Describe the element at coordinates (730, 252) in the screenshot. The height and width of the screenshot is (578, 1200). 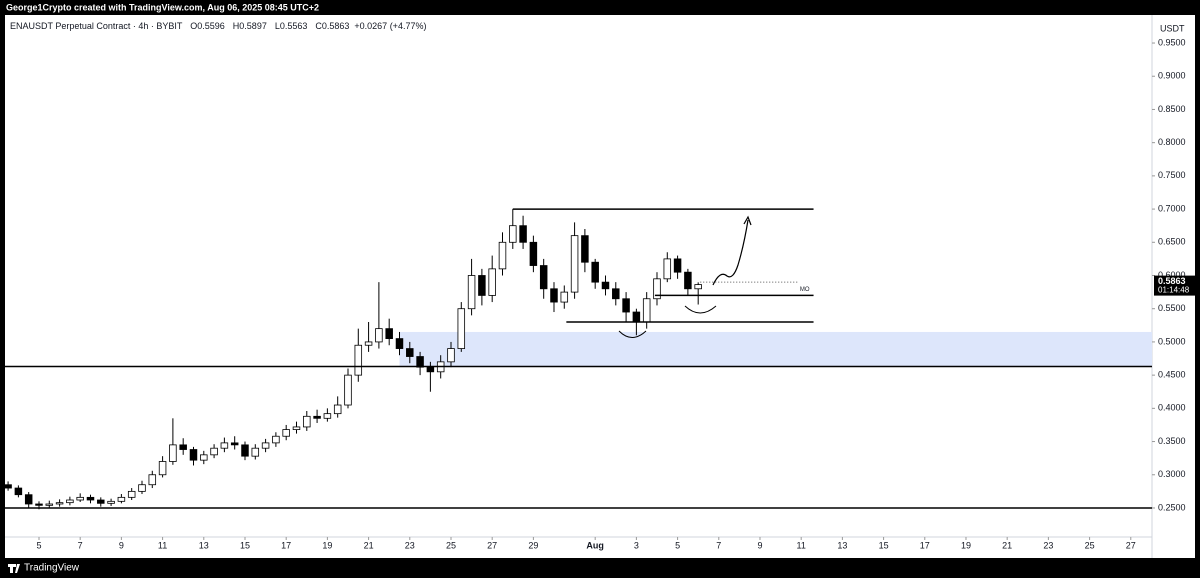
I see `annotation-arrow` at that location.